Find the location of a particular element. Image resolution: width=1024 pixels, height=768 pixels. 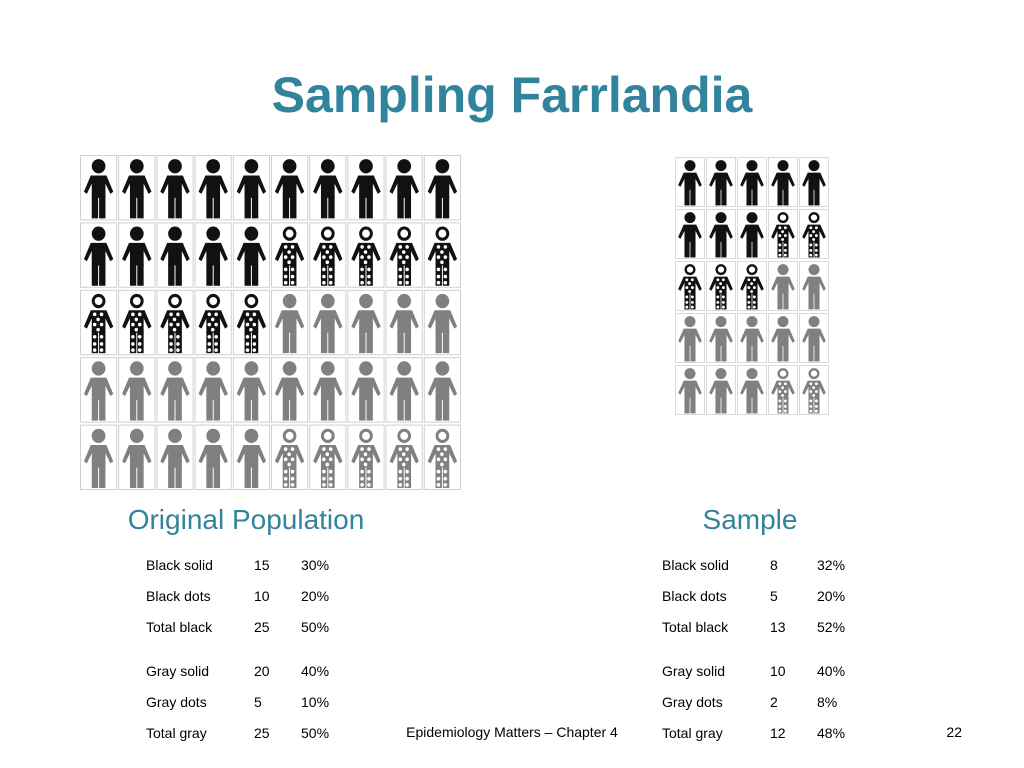

count: 20 is located at coordinates (262, 671).